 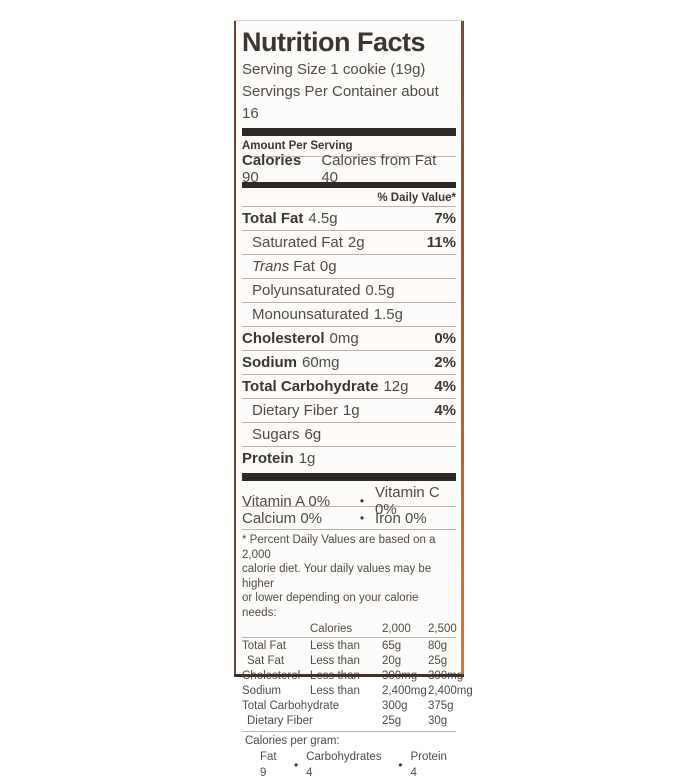 I want to click on table-header-calories: Calories, so click(x=331, y=629).